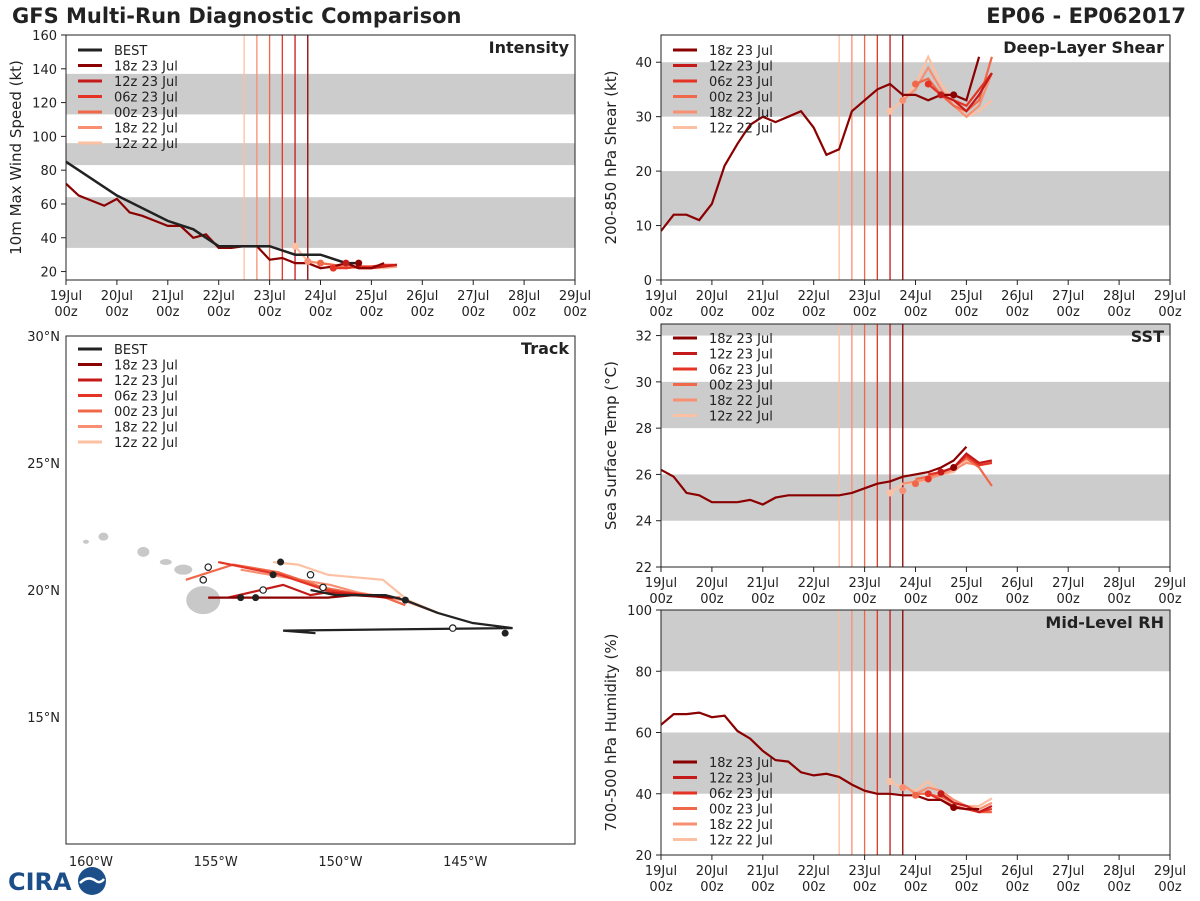  Describe the element at coordinates (643, 522) in the screenshot. I see `sst-ytick-label: 24` at that location.